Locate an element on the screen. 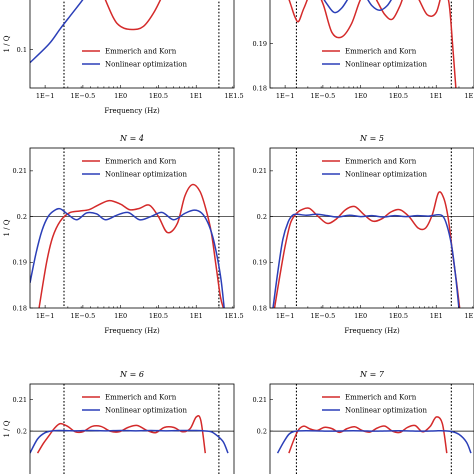 The width and height of the screenshot is (474, 474). panel-title: N = 5 is located at coordinates (371, 138).